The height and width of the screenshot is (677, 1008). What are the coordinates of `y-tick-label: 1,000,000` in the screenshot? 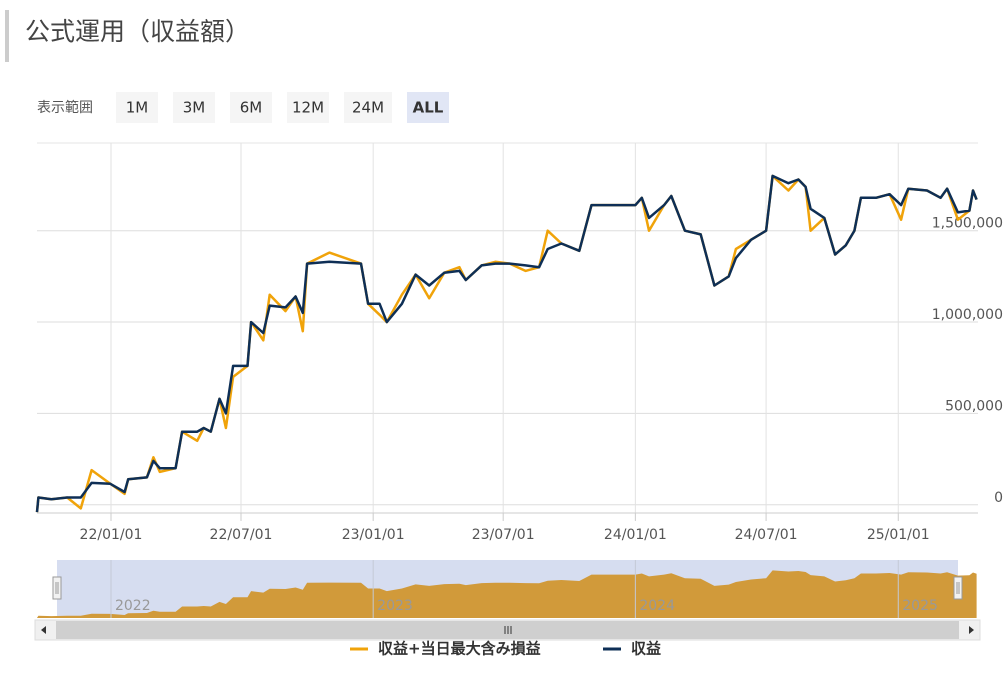 It's located at (967, 315).